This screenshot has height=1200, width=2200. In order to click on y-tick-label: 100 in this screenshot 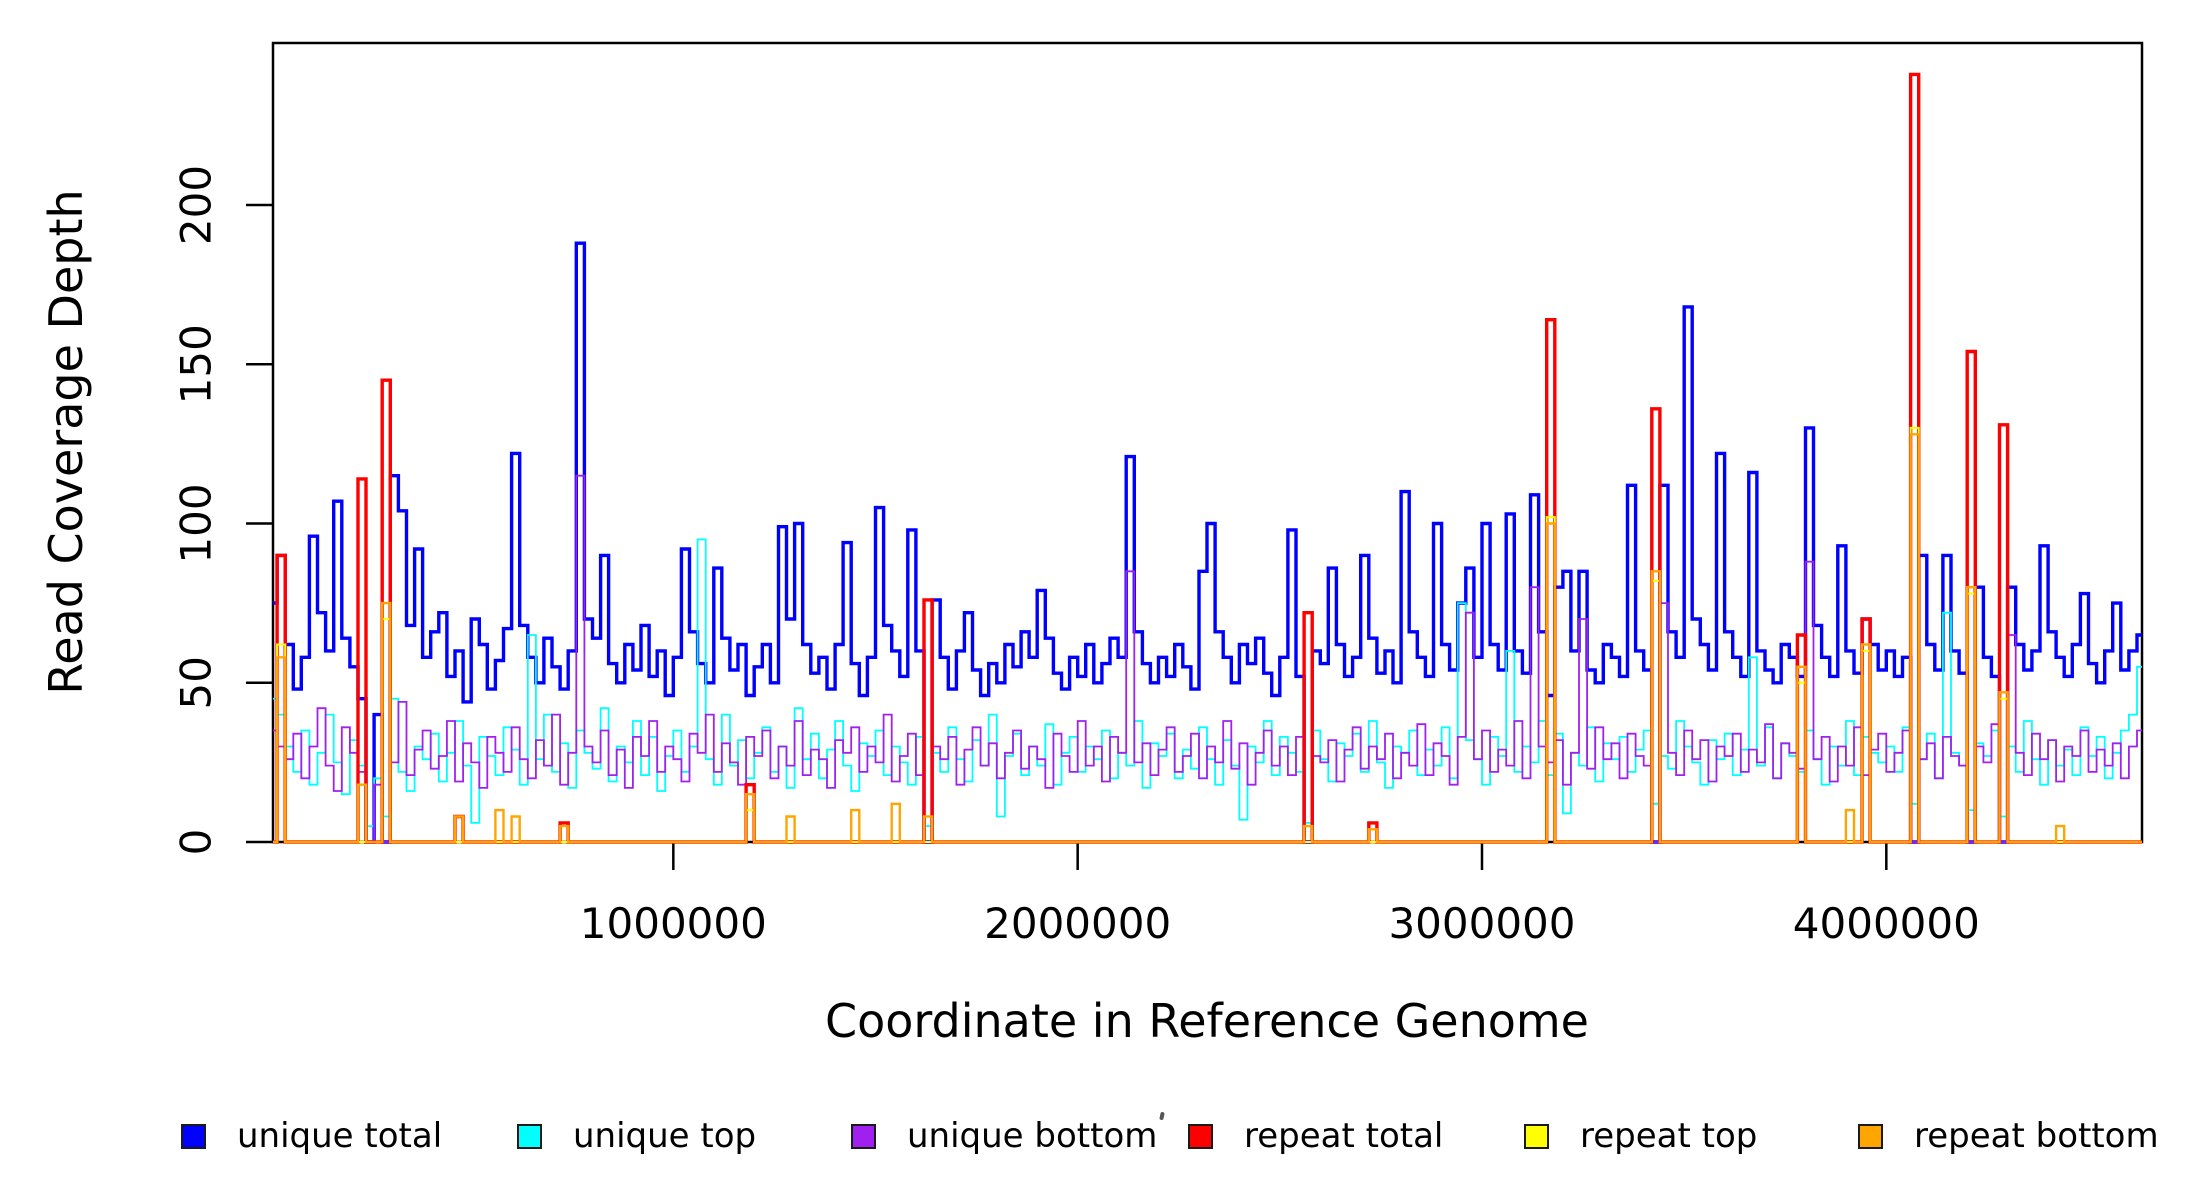, I will do `click(196, 523)`.